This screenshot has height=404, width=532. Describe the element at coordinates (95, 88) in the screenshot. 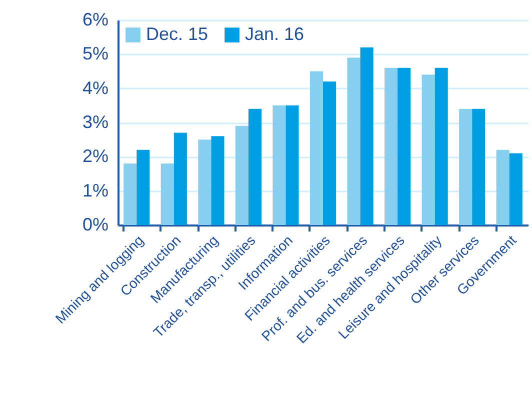

I see `y-tick-label: 4%` at that location.